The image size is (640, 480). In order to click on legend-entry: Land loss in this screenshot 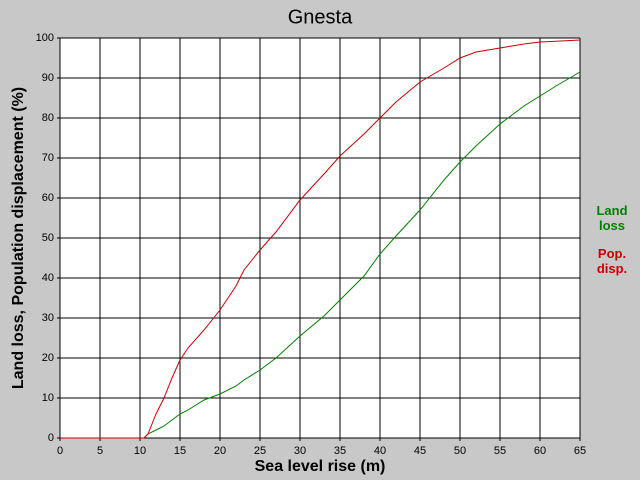, I will do `click(612, 218)`.